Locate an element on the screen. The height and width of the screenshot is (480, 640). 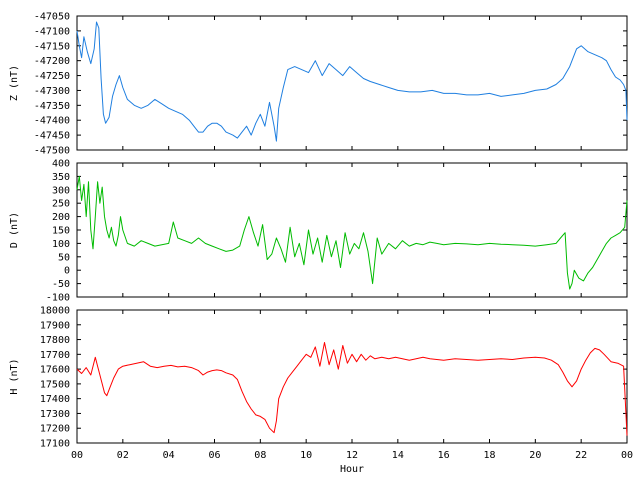
x-tick-label-2: 04 is located at coordinates (169, 455).